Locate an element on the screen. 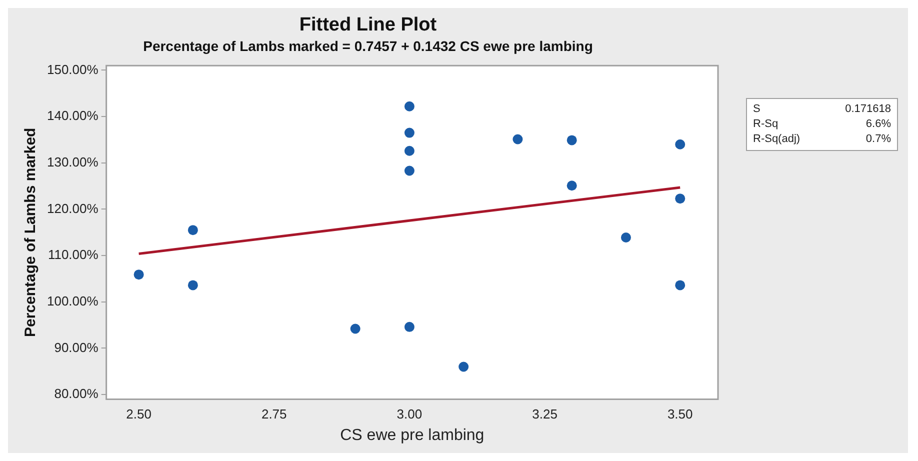  x-axis-title: CS ewe pre lambing is located at coordinates (412, 435).